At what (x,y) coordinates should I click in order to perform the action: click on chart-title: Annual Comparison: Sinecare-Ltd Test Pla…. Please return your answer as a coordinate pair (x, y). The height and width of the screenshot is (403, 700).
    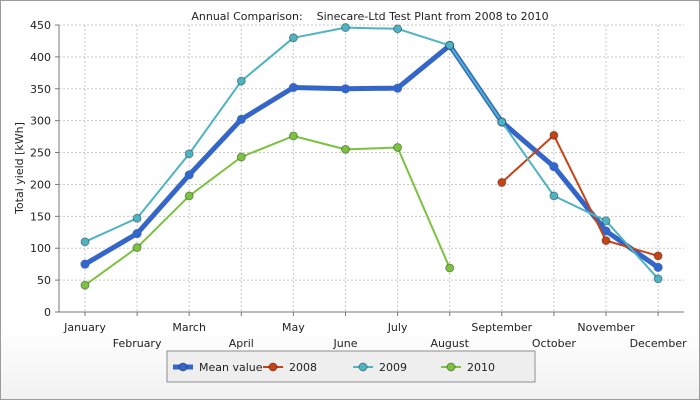
    Looking at the image, I should click on (369, 16).